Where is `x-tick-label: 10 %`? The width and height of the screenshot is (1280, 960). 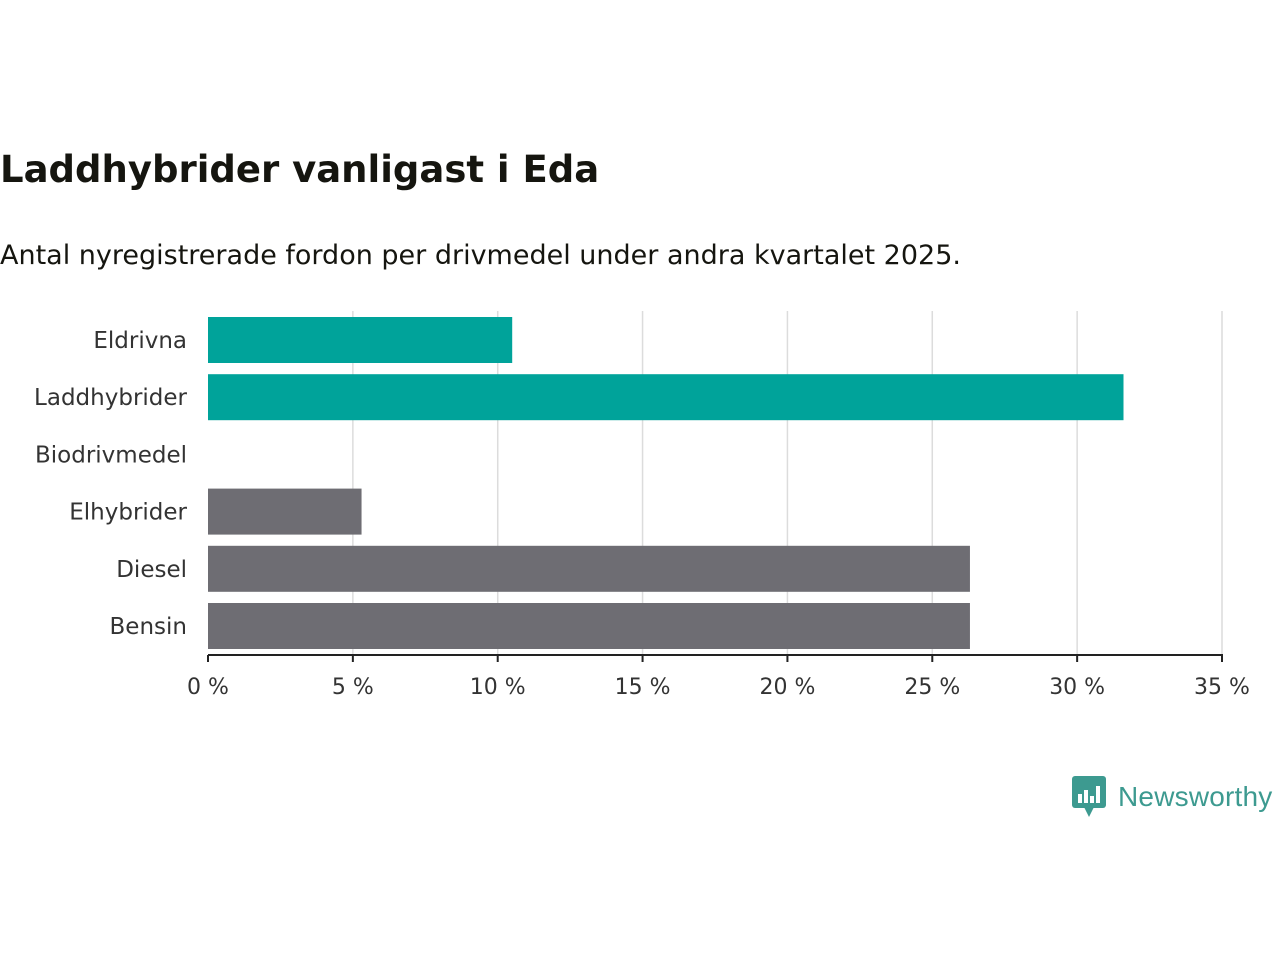 x-tick-label: 10 % is located at coordinates (498, 687).